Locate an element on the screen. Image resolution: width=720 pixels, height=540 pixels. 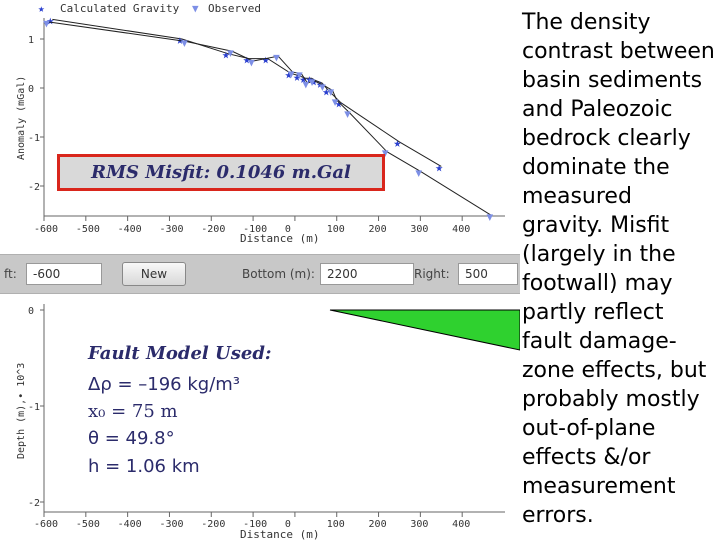
param-h: h = 1.06 km is located at coordinates (144, 466).